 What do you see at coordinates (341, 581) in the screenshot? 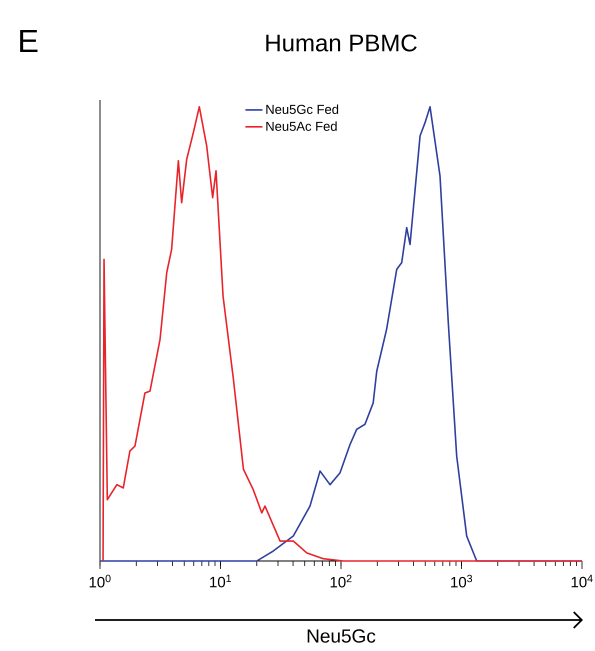
I see `x-tick-label: 10$^{2}$` at bounding box center [341, 581].